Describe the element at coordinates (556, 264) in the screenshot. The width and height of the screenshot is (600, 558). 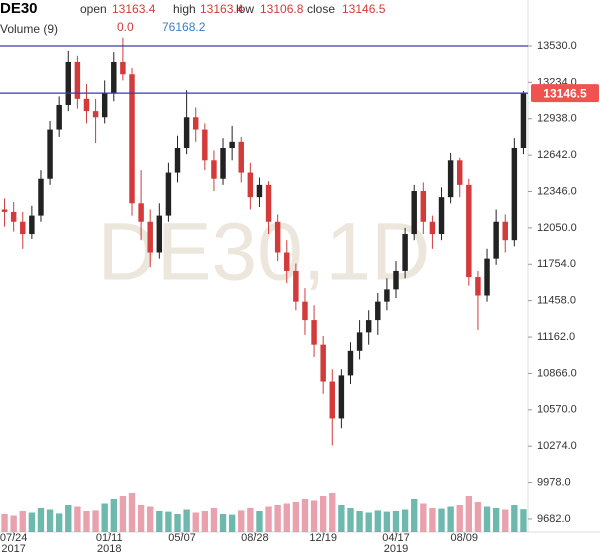
I see `y-tick-label: 11754.0` at that location.